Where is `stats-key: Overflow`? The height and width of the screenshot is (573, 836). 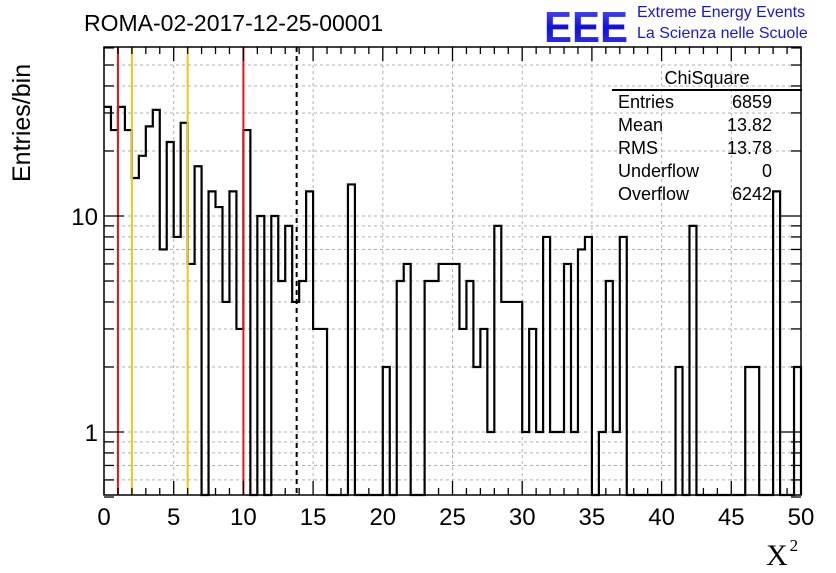
stats-key: Overflow is located at coordinates (654, 194).